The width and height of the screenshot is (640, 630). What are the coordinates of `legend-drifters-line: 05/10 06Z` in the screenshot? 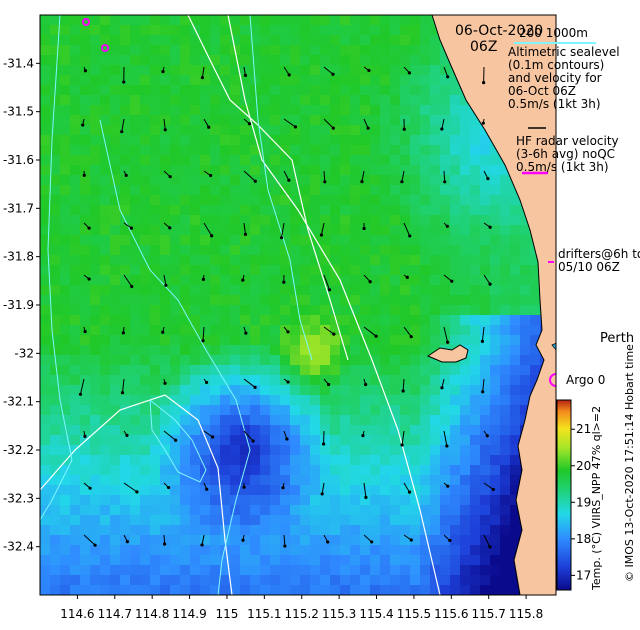 It's located at (589, 267).